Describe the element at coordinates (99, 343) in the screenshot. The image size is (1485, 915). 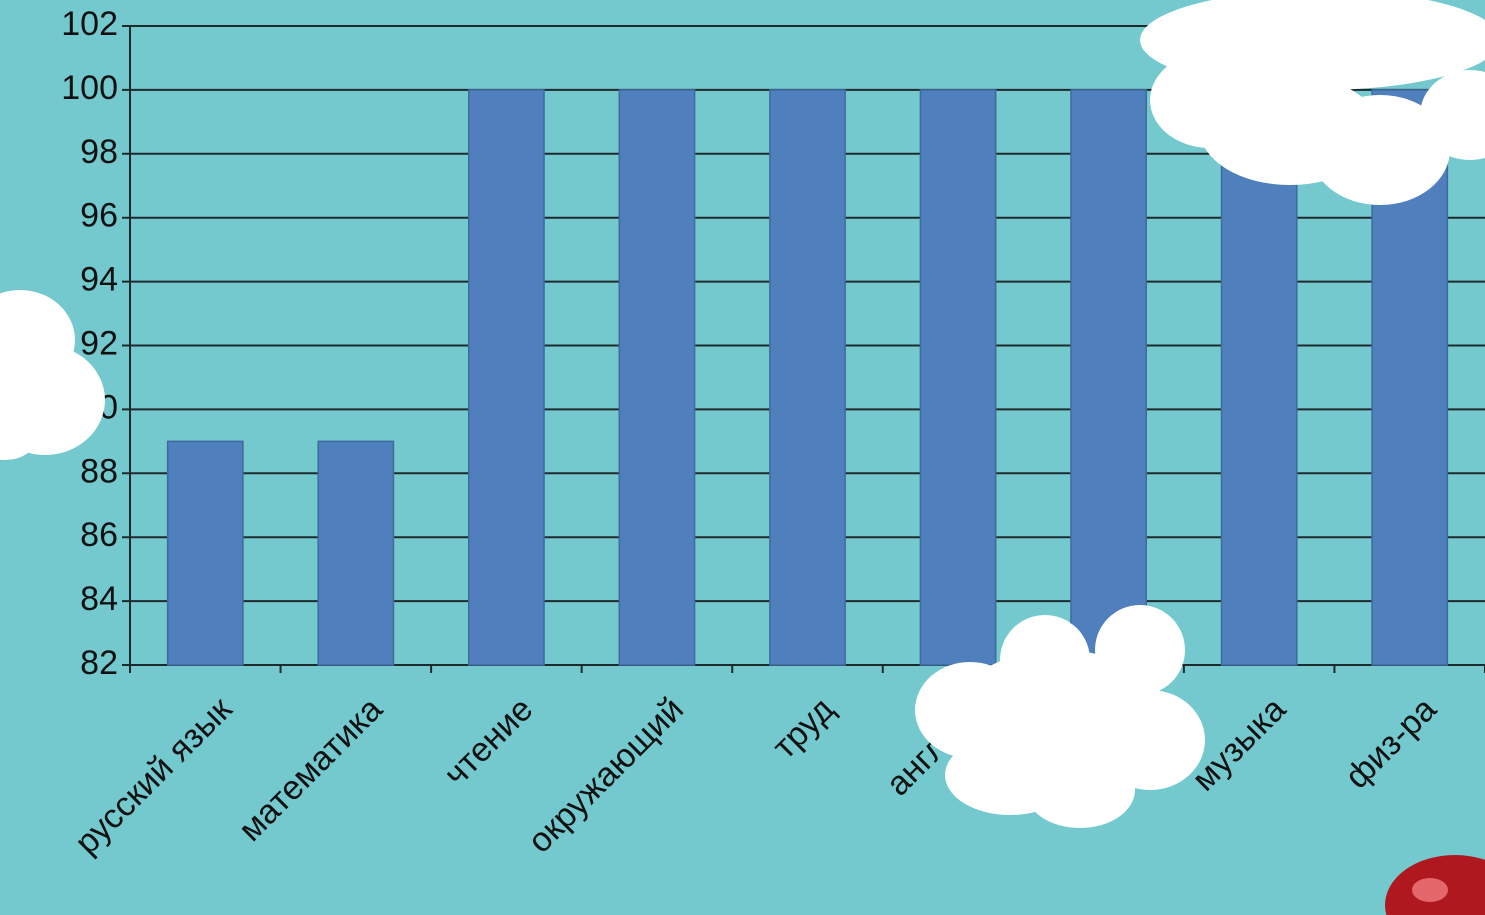
I see `y-tick-label: 92` at that location.